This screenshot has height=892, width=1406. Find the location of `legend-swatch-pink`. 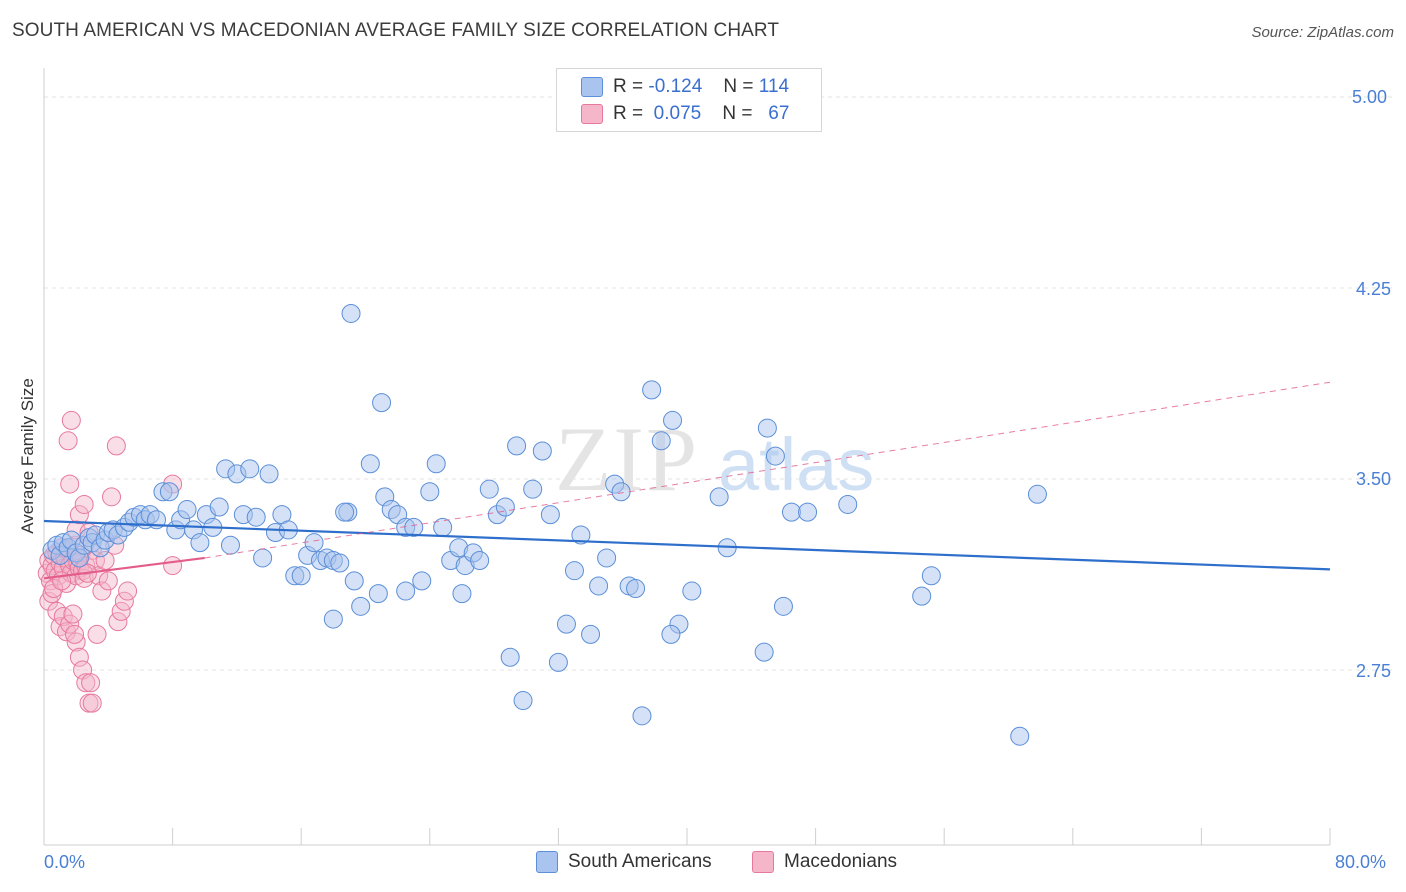

legend-swatch-pink is located at coordinates (592, 114).